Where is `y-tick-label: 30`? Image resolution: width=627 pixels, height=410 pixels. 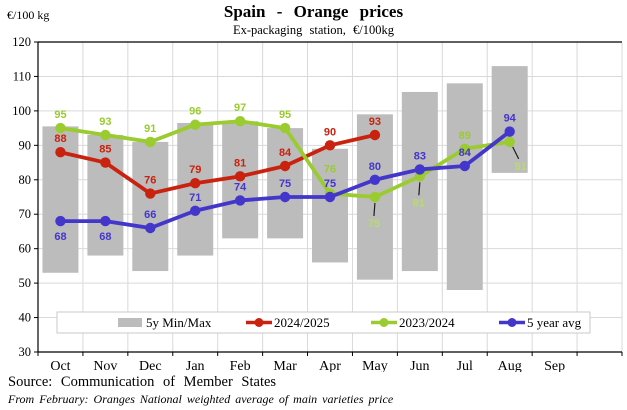 y-tick-label: 30 is located at coordinates (25, 352).